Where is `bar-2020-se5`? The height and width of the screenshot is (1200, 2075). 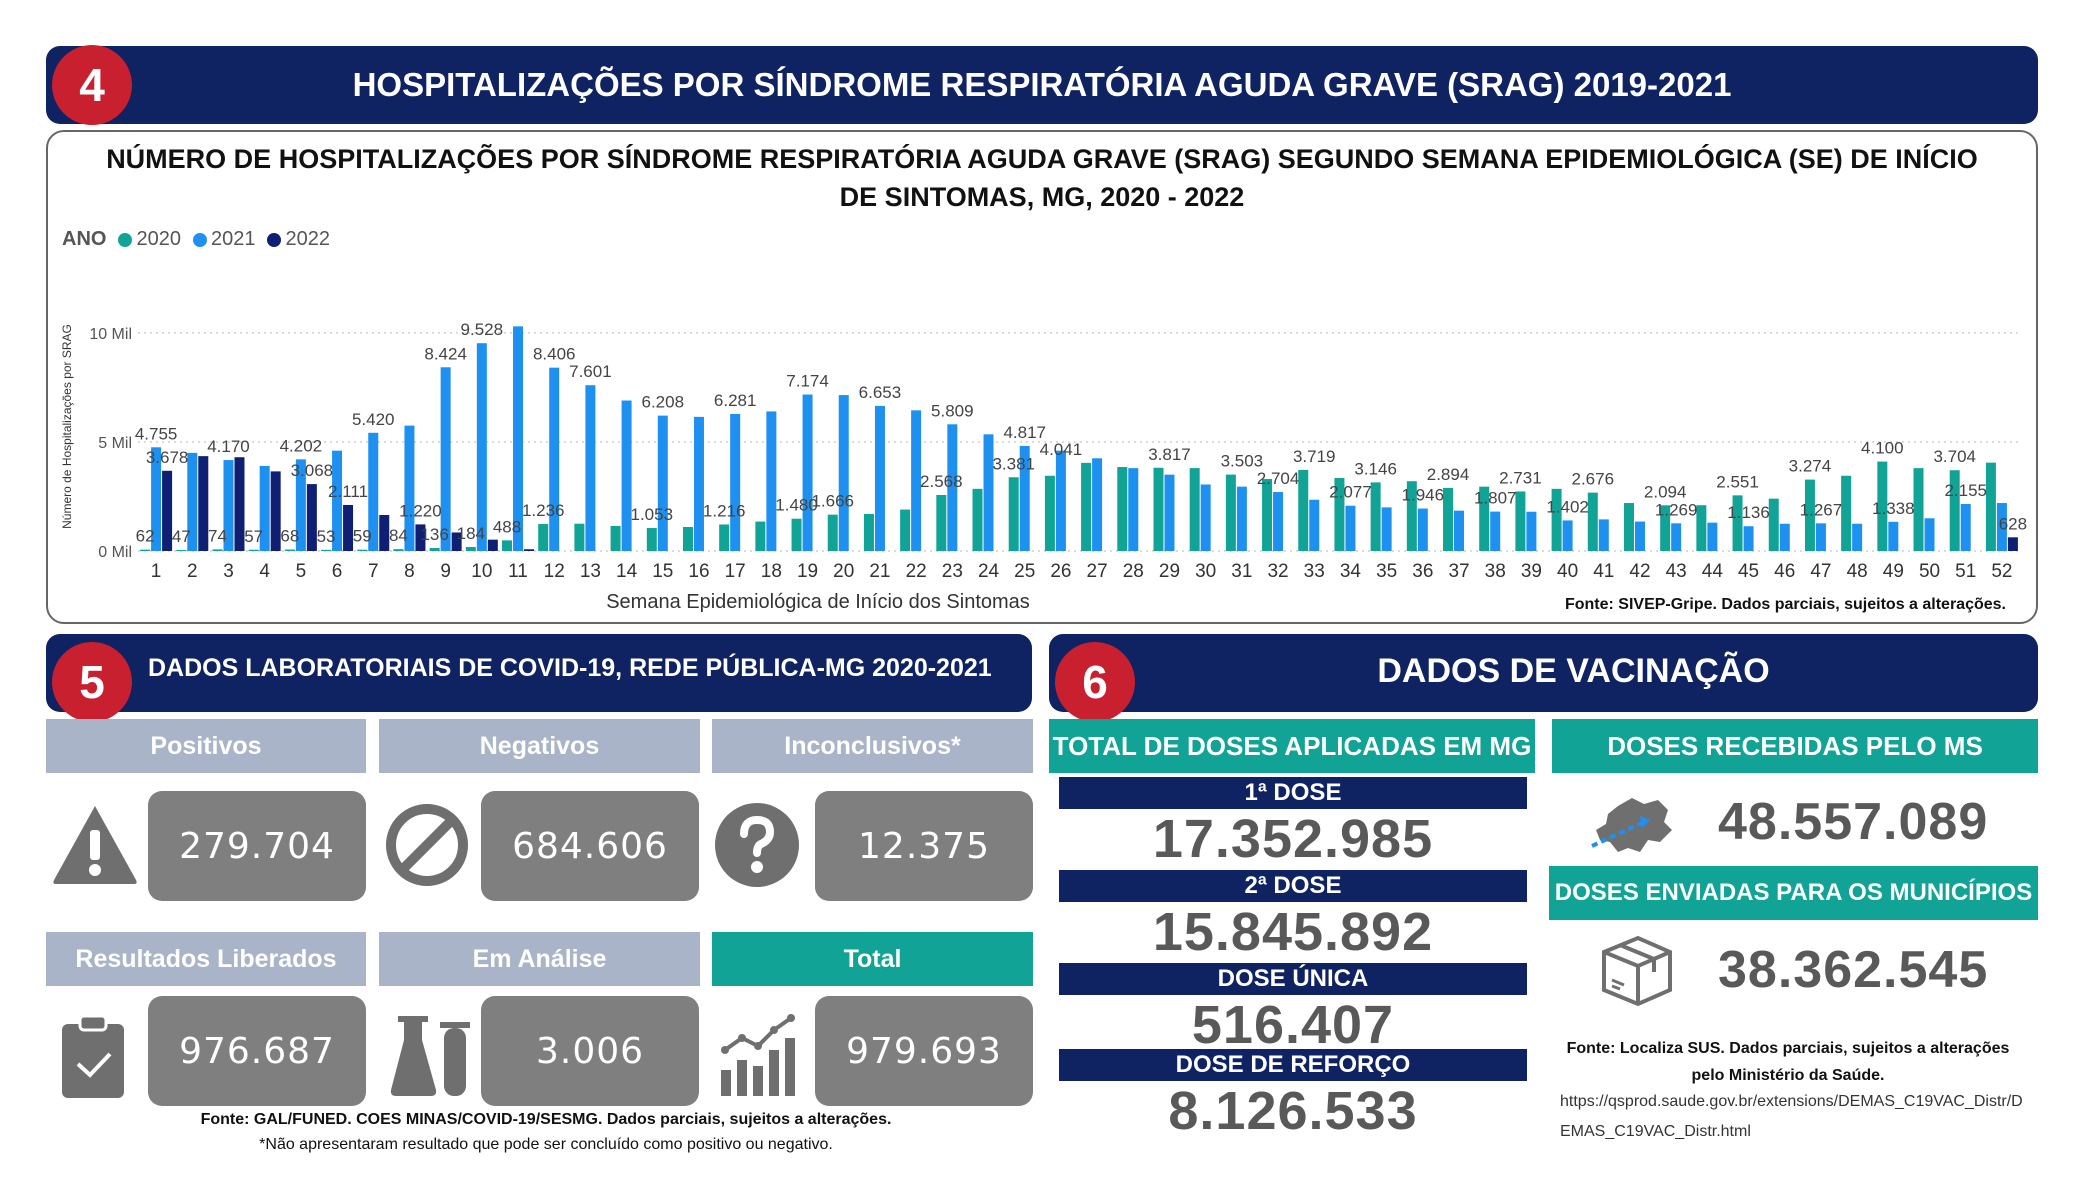 bar-2020-se5 is located at coordinates (289, 550).